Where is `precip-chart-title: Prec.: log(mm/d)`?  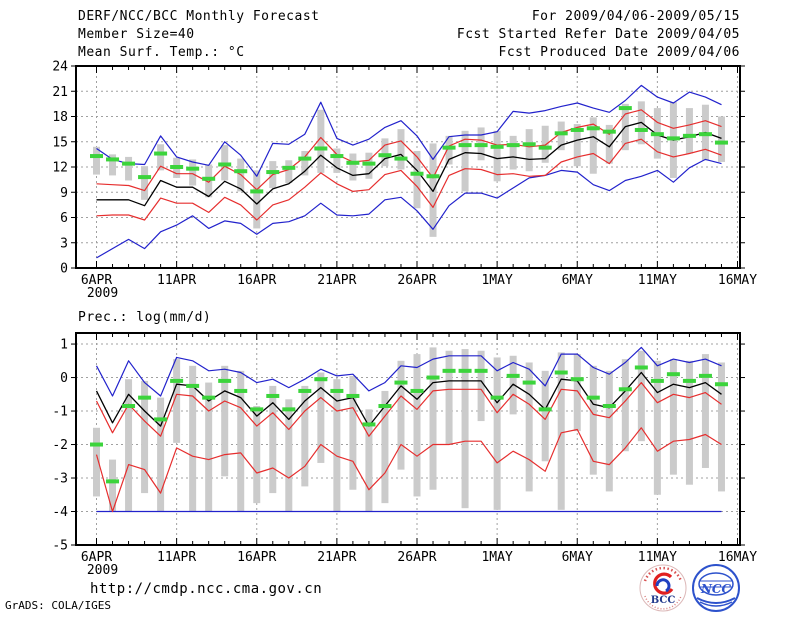
precip-chart-title: Prec.: log(mm/d) is located at coordinates (145, 317).